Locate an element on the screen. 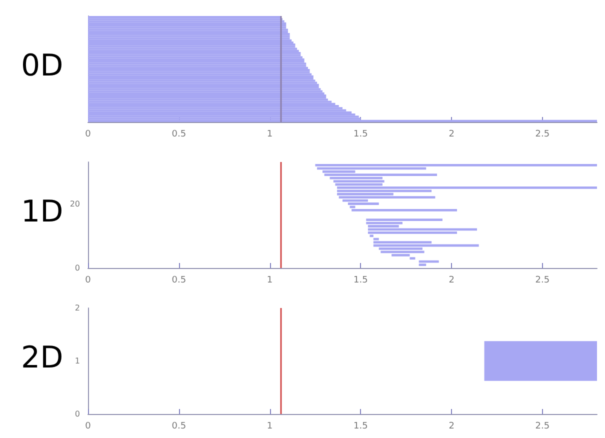 This screenshot has width=605, height=438. text: 0D is located at coordinates (42, 66).